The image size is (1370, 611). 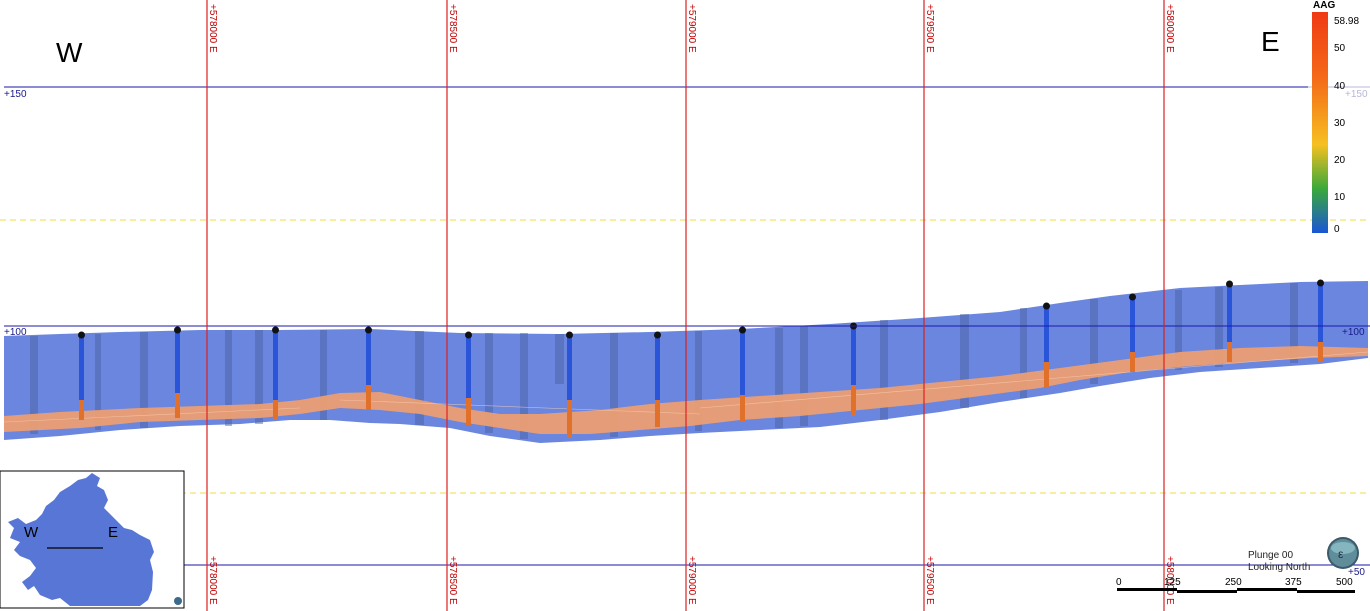 I want to click on view-direction: Looking North, so click(x=1279, y=567).